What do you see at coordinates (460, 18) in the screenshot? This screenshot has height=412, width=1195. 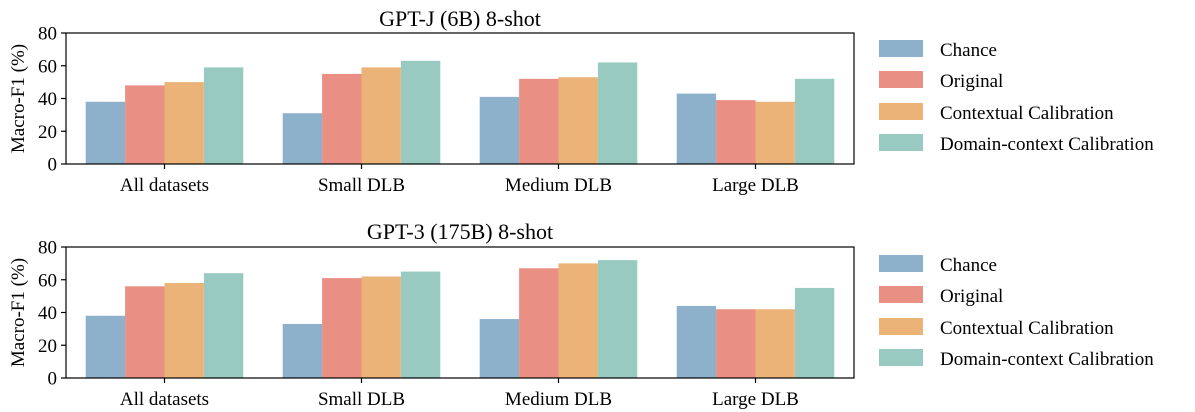 I see `chart-title: GPT-J (6B) 8-shot` at bounding box center [460, 18].